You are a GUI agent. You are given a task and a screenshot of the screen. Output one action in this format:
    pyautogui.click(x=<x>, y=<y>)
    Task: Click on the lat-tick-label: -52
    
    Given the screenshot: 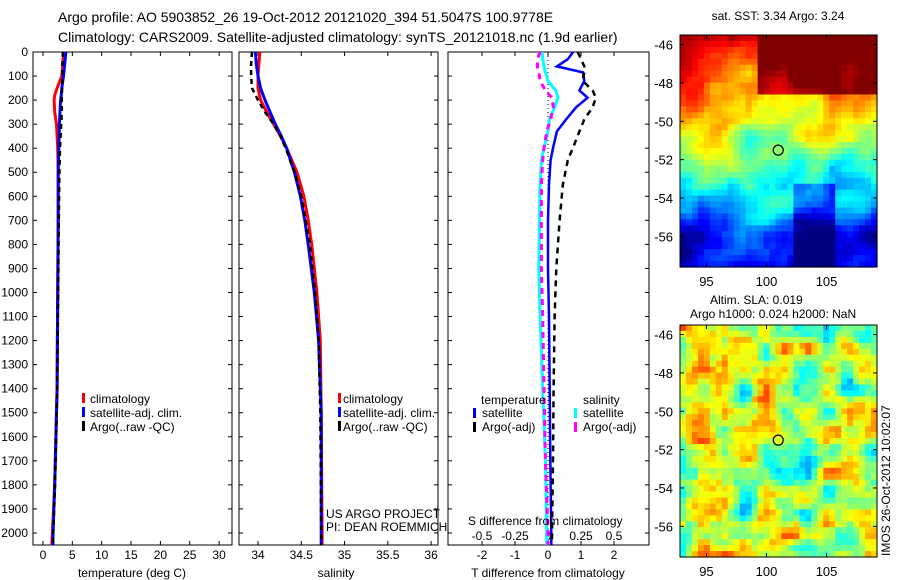 What is the action you would take?
    pyautogui.click(x=663, y=160)
    